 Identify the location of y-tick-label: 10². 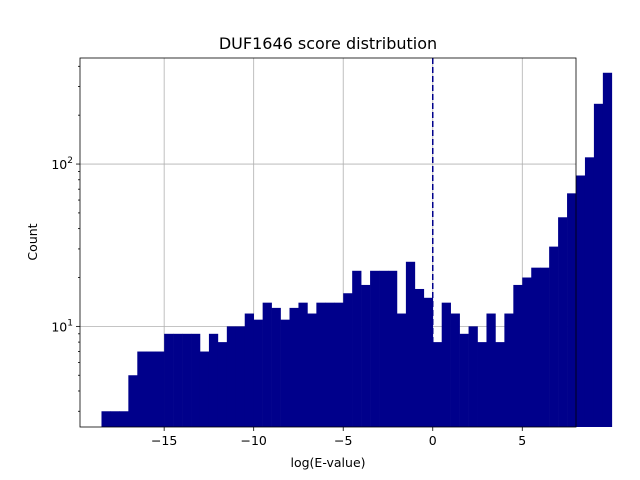
(62, 164).